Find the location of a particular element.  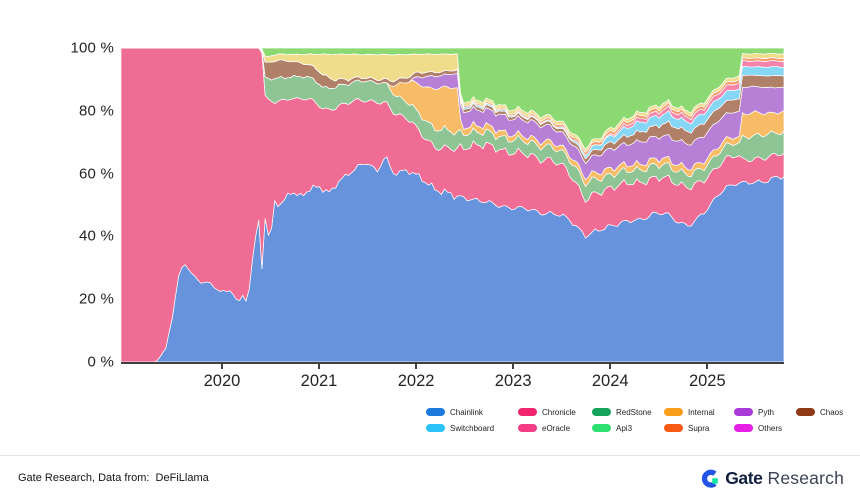

legend-label: Pyth is located at coordinates (766, 412).